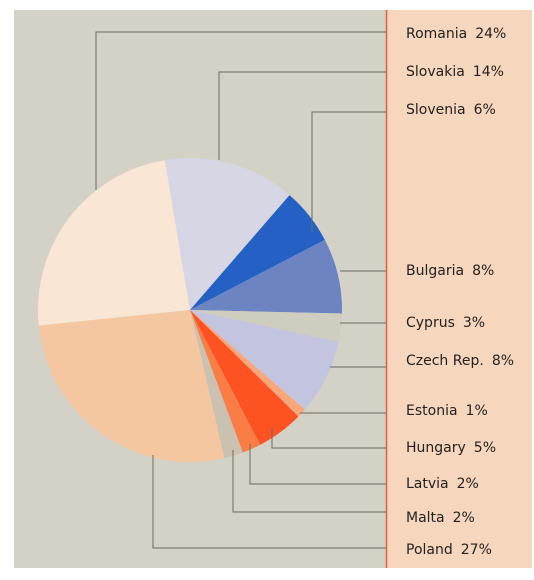  What do you see at coordinates (430, 323) in the screenshot?
I see `slice-label: Cyprus` at bounding box center [430, 323].